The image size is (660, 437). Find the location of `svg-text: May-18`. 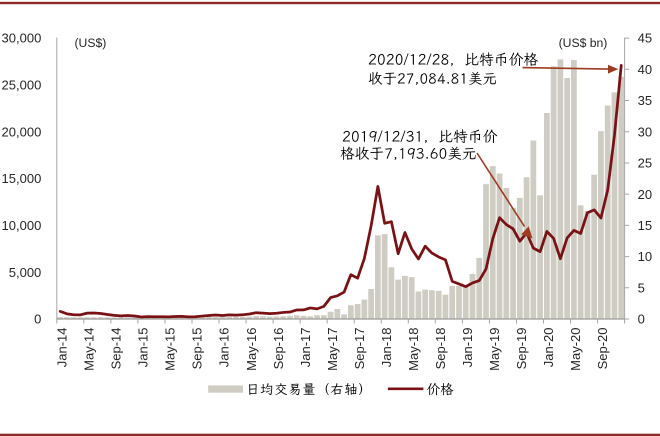

svg-text: May-18 is located at coordinates (413, 349).